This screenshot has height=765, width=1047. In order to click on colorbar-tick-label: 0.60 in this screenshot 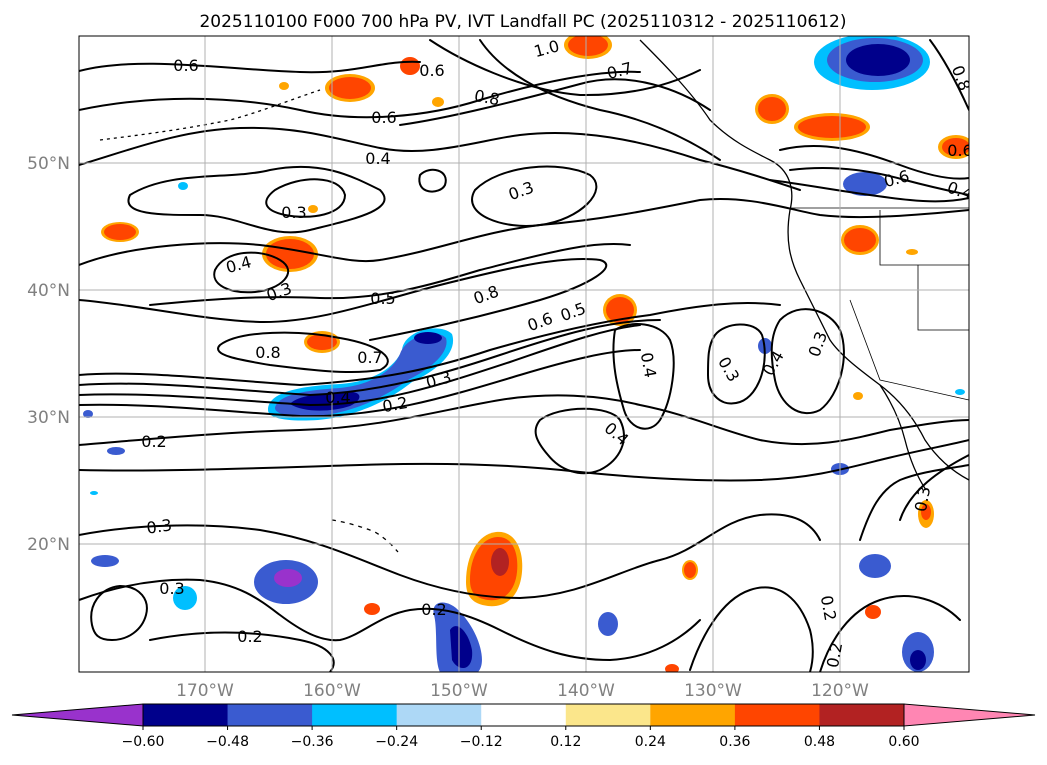, I will do `click(903, 742)`.